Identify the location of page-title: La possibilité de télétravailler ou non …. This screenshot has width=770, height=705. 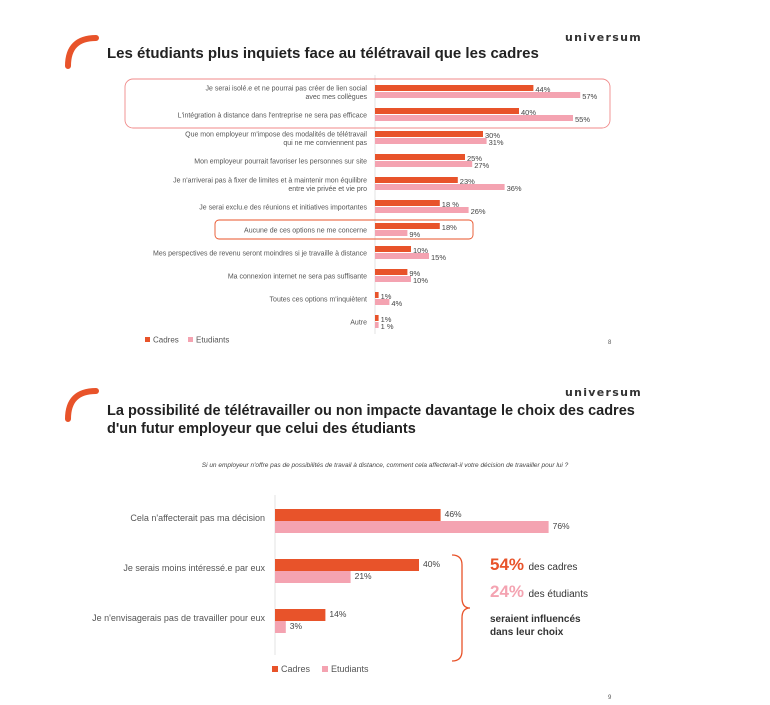
(371, 420).